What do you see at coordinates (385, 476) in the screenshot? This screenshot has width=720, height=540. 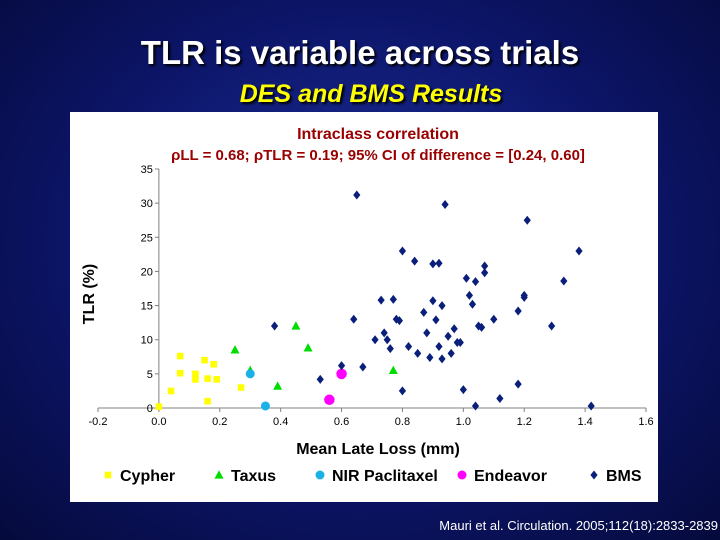 I see `legend-label-nir-paclitaxel: NIR Paclitaxel` at bounding box center [385, 476].